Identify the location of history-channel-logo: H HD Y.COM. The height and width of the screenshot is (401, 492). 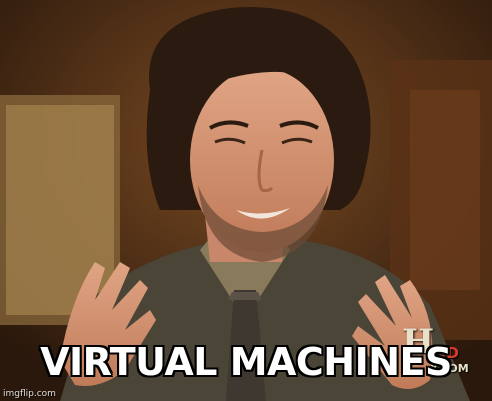
(445, 352).